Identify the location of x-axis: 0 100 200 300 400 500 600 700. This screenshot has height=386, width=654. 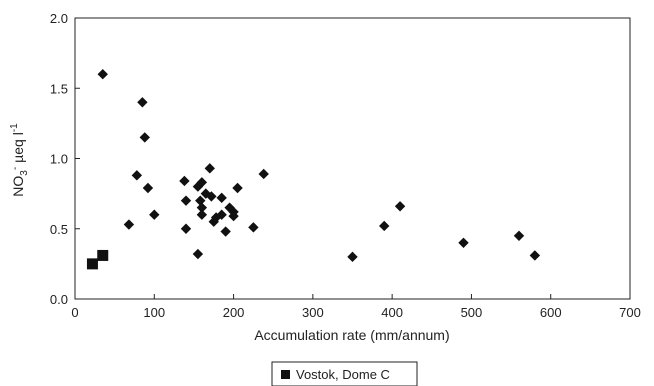
(356, 307).